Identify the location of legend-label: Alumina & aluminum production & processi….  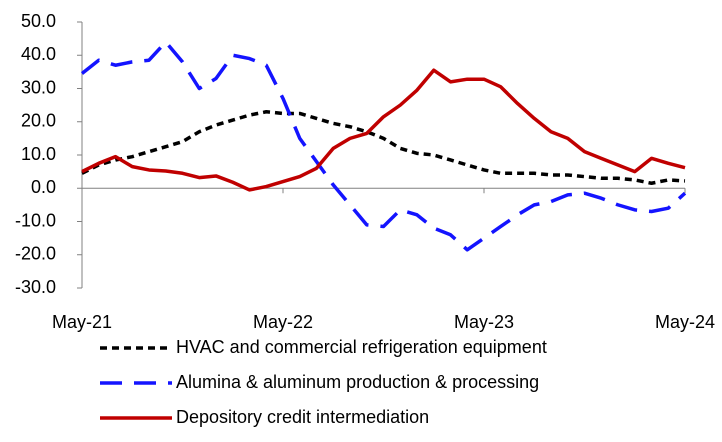
(357, 382).